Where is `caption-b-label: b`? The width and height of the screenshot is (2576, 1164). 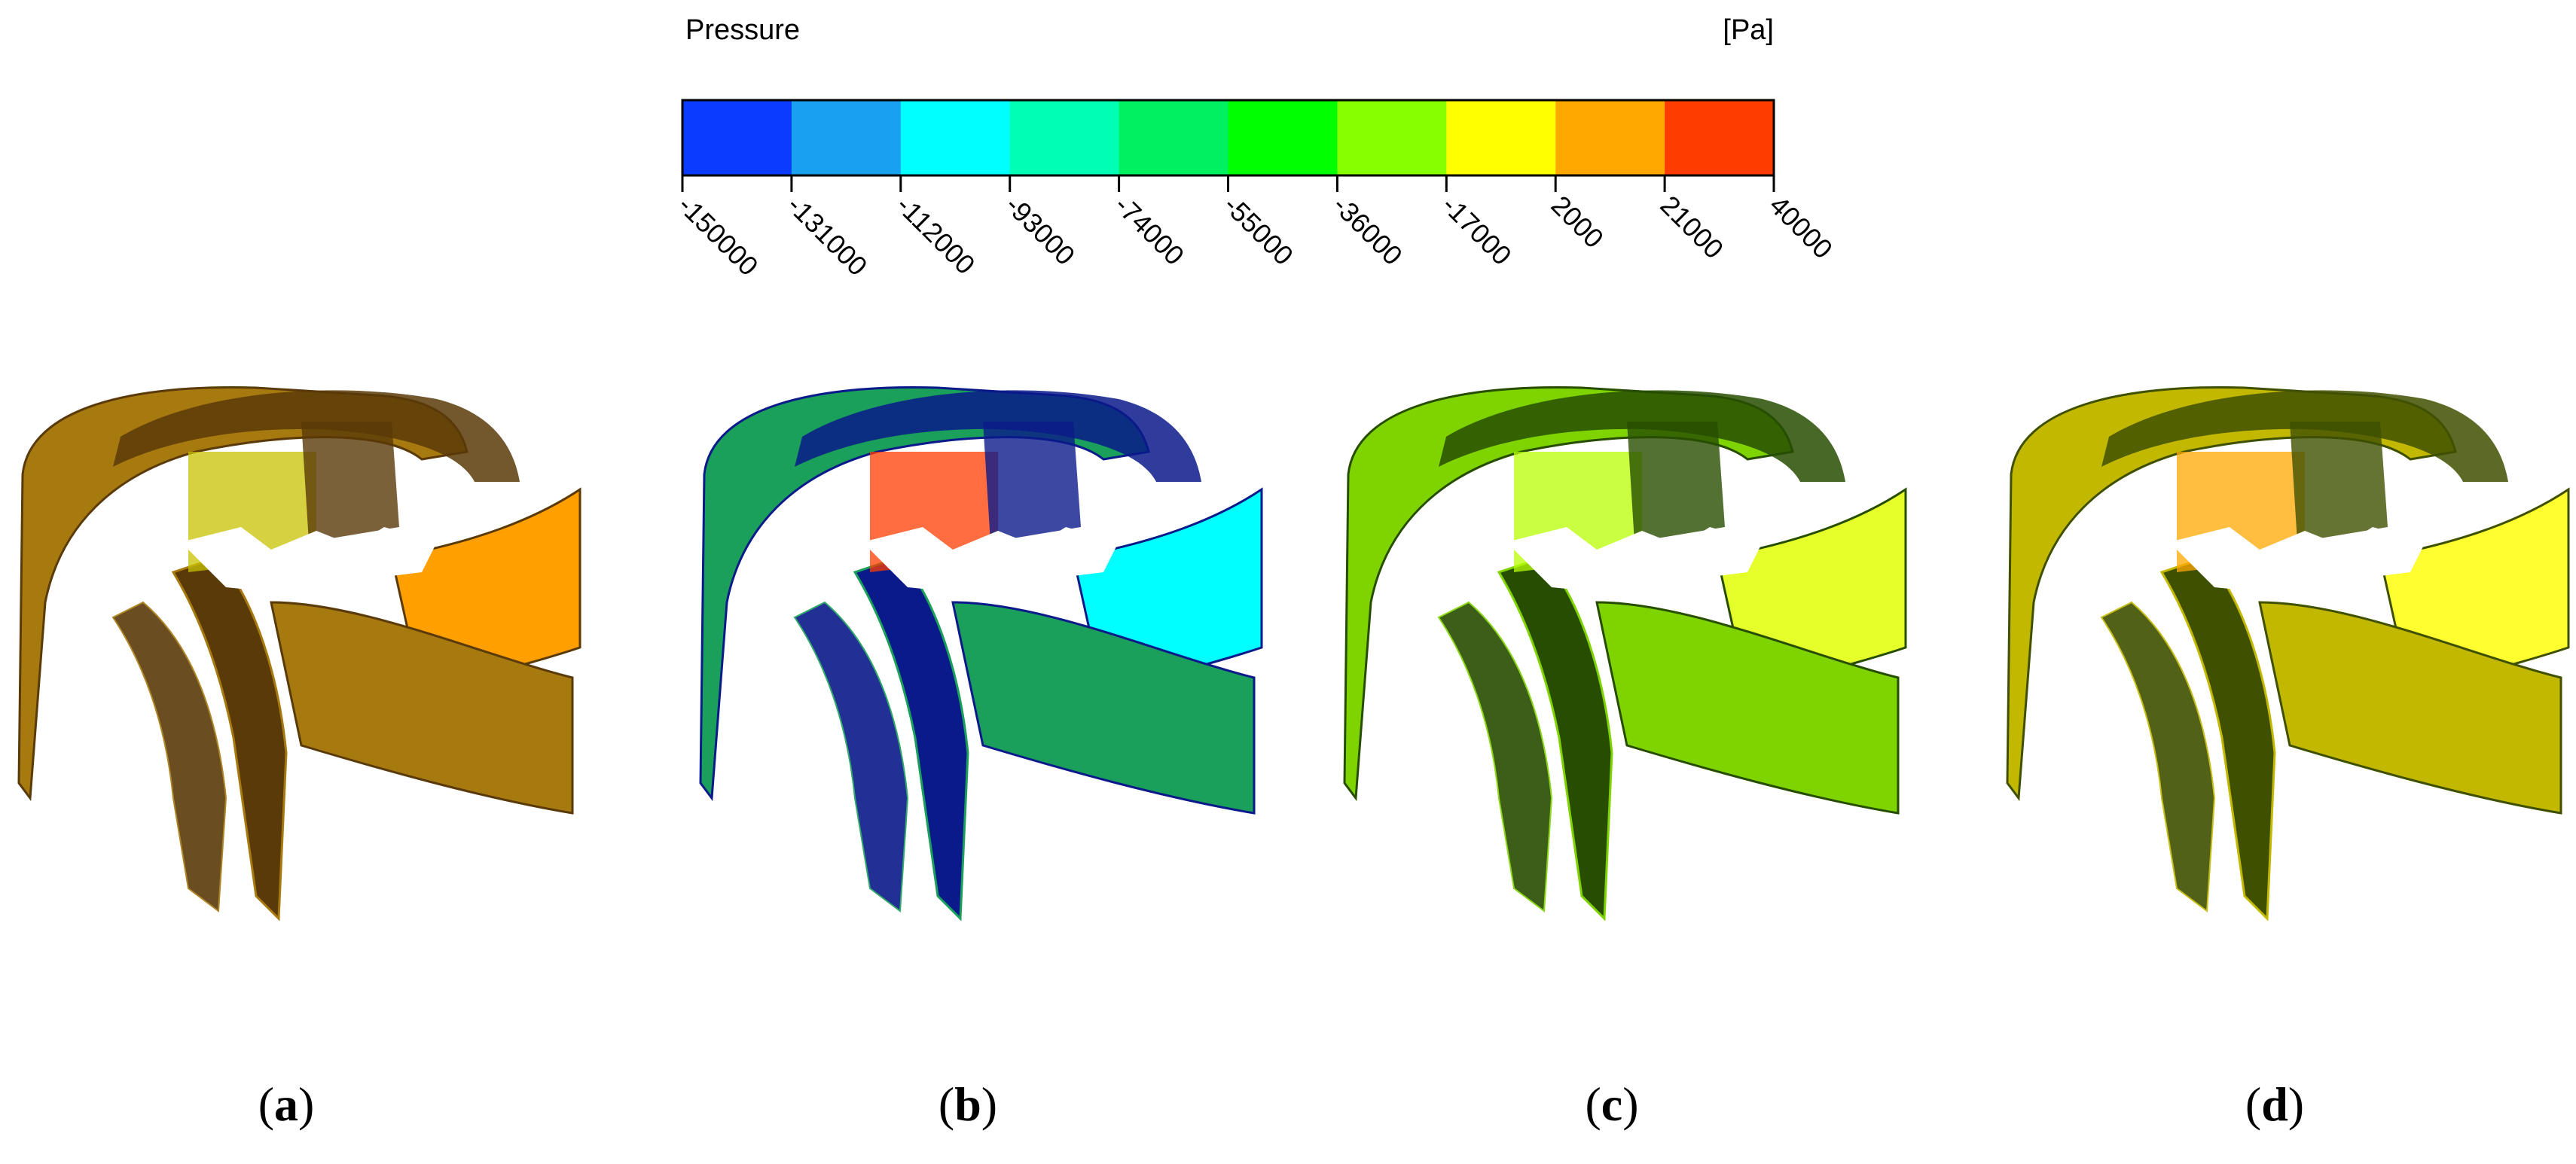
caption-b-label: b is located at coordinates (968, 1104).